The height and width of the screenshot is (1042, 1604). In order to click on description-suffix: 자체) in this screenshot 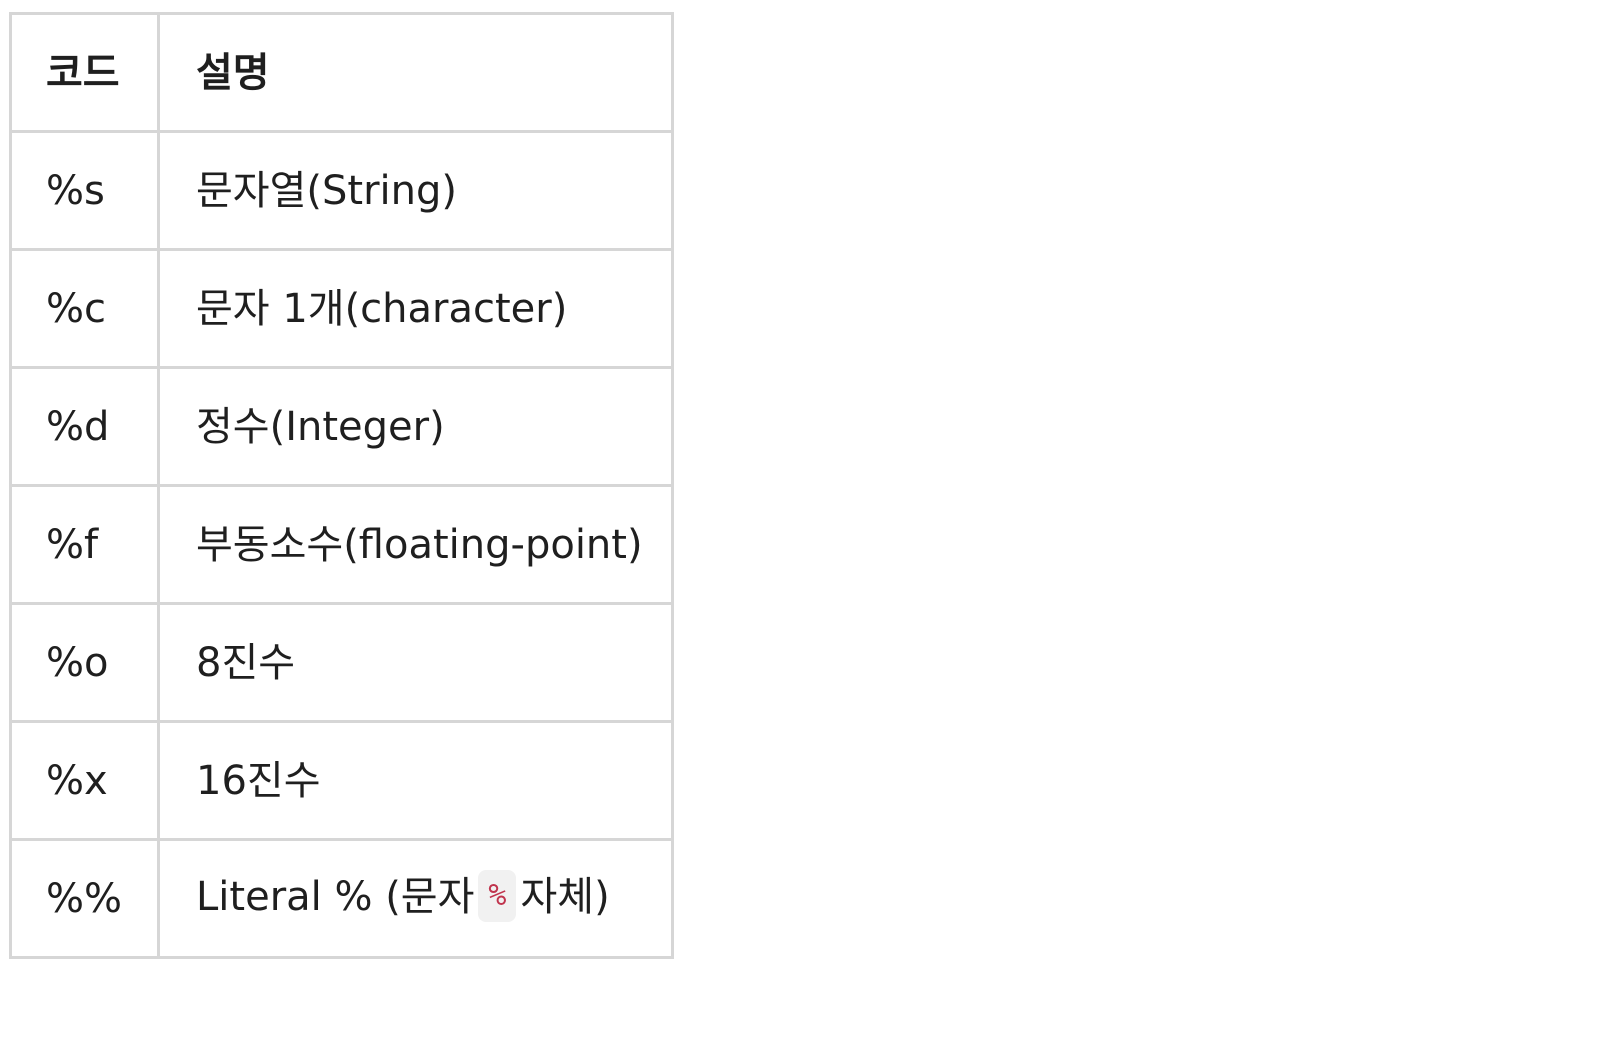, I will do `click(565, 896)`.